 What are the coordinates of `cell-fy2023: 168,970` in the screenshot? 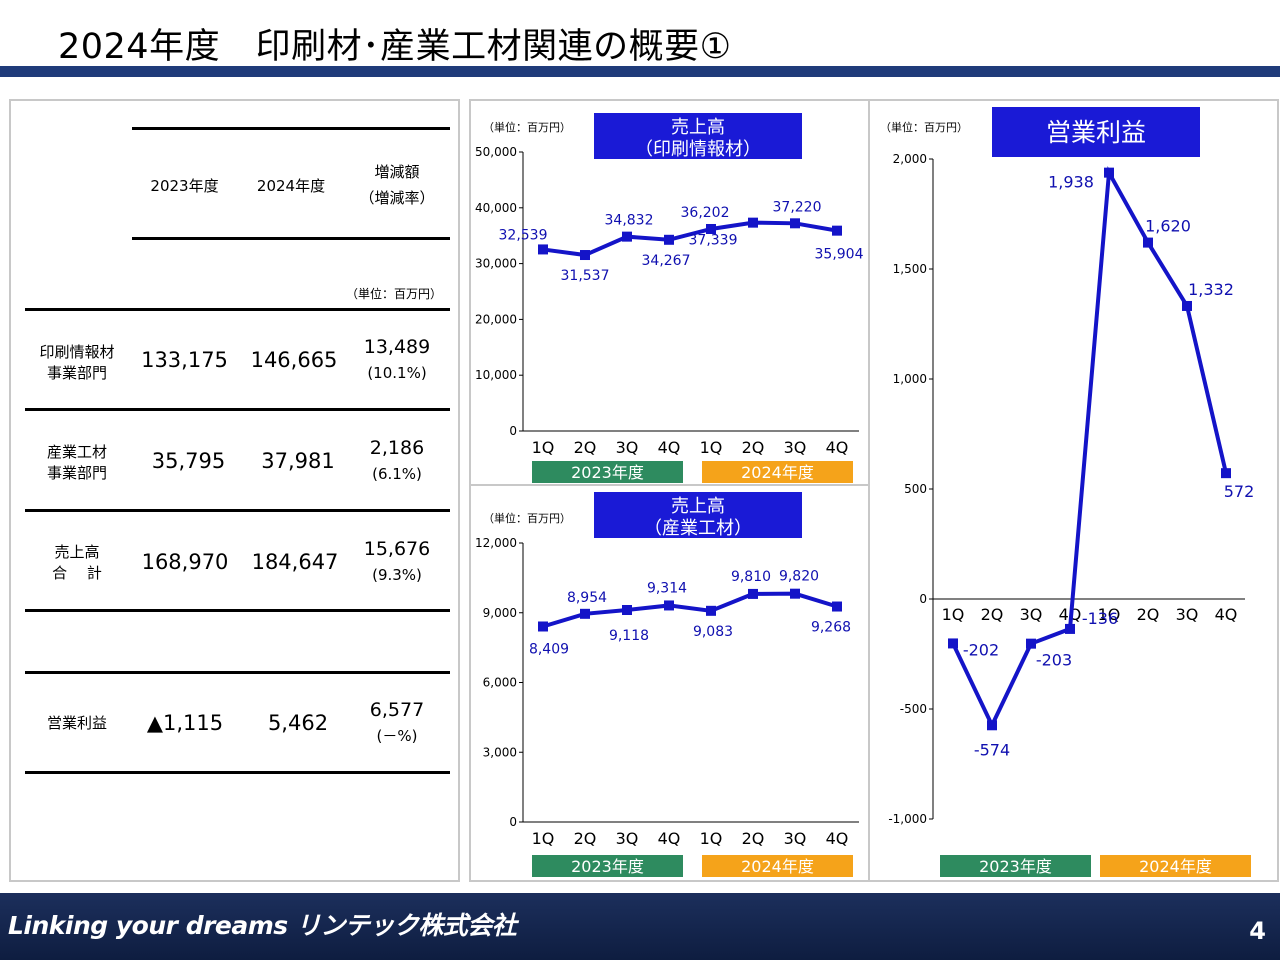 It's located at (185, 562).